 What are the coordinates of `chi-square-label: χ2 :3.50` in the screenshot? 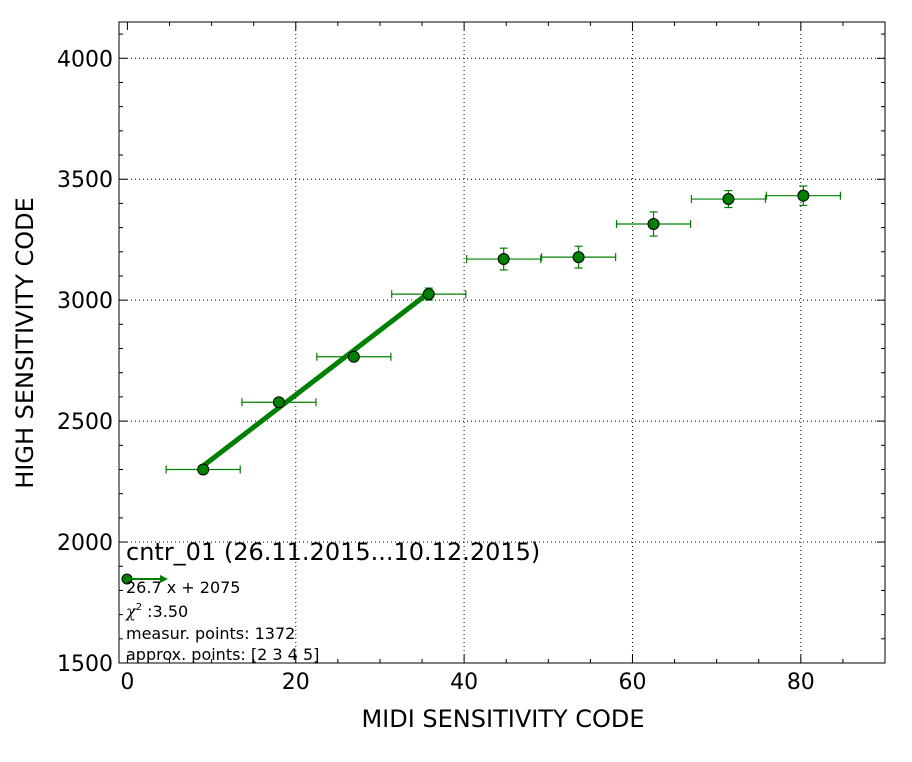 It's located at (156, 611).